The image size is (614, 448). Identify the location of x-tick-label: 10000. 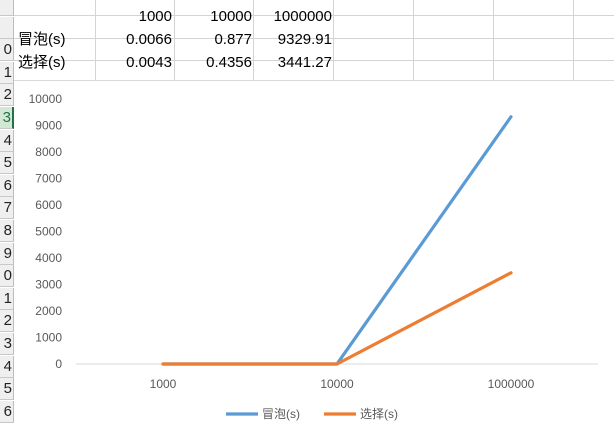
(337, 384).